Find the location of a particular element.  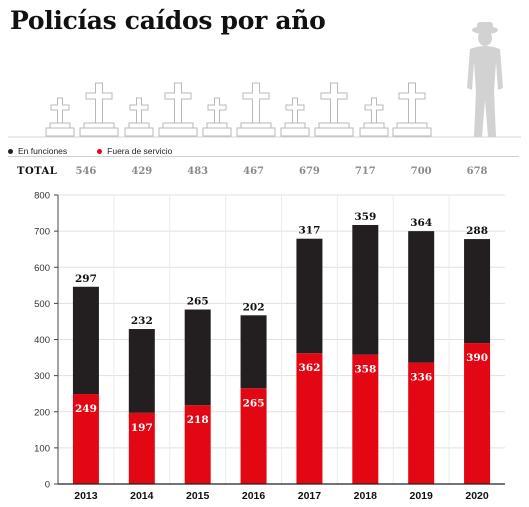

totals-row: TOTAL 546 429 483 467 679 717 700 678 is located at coordinates (264, 174).